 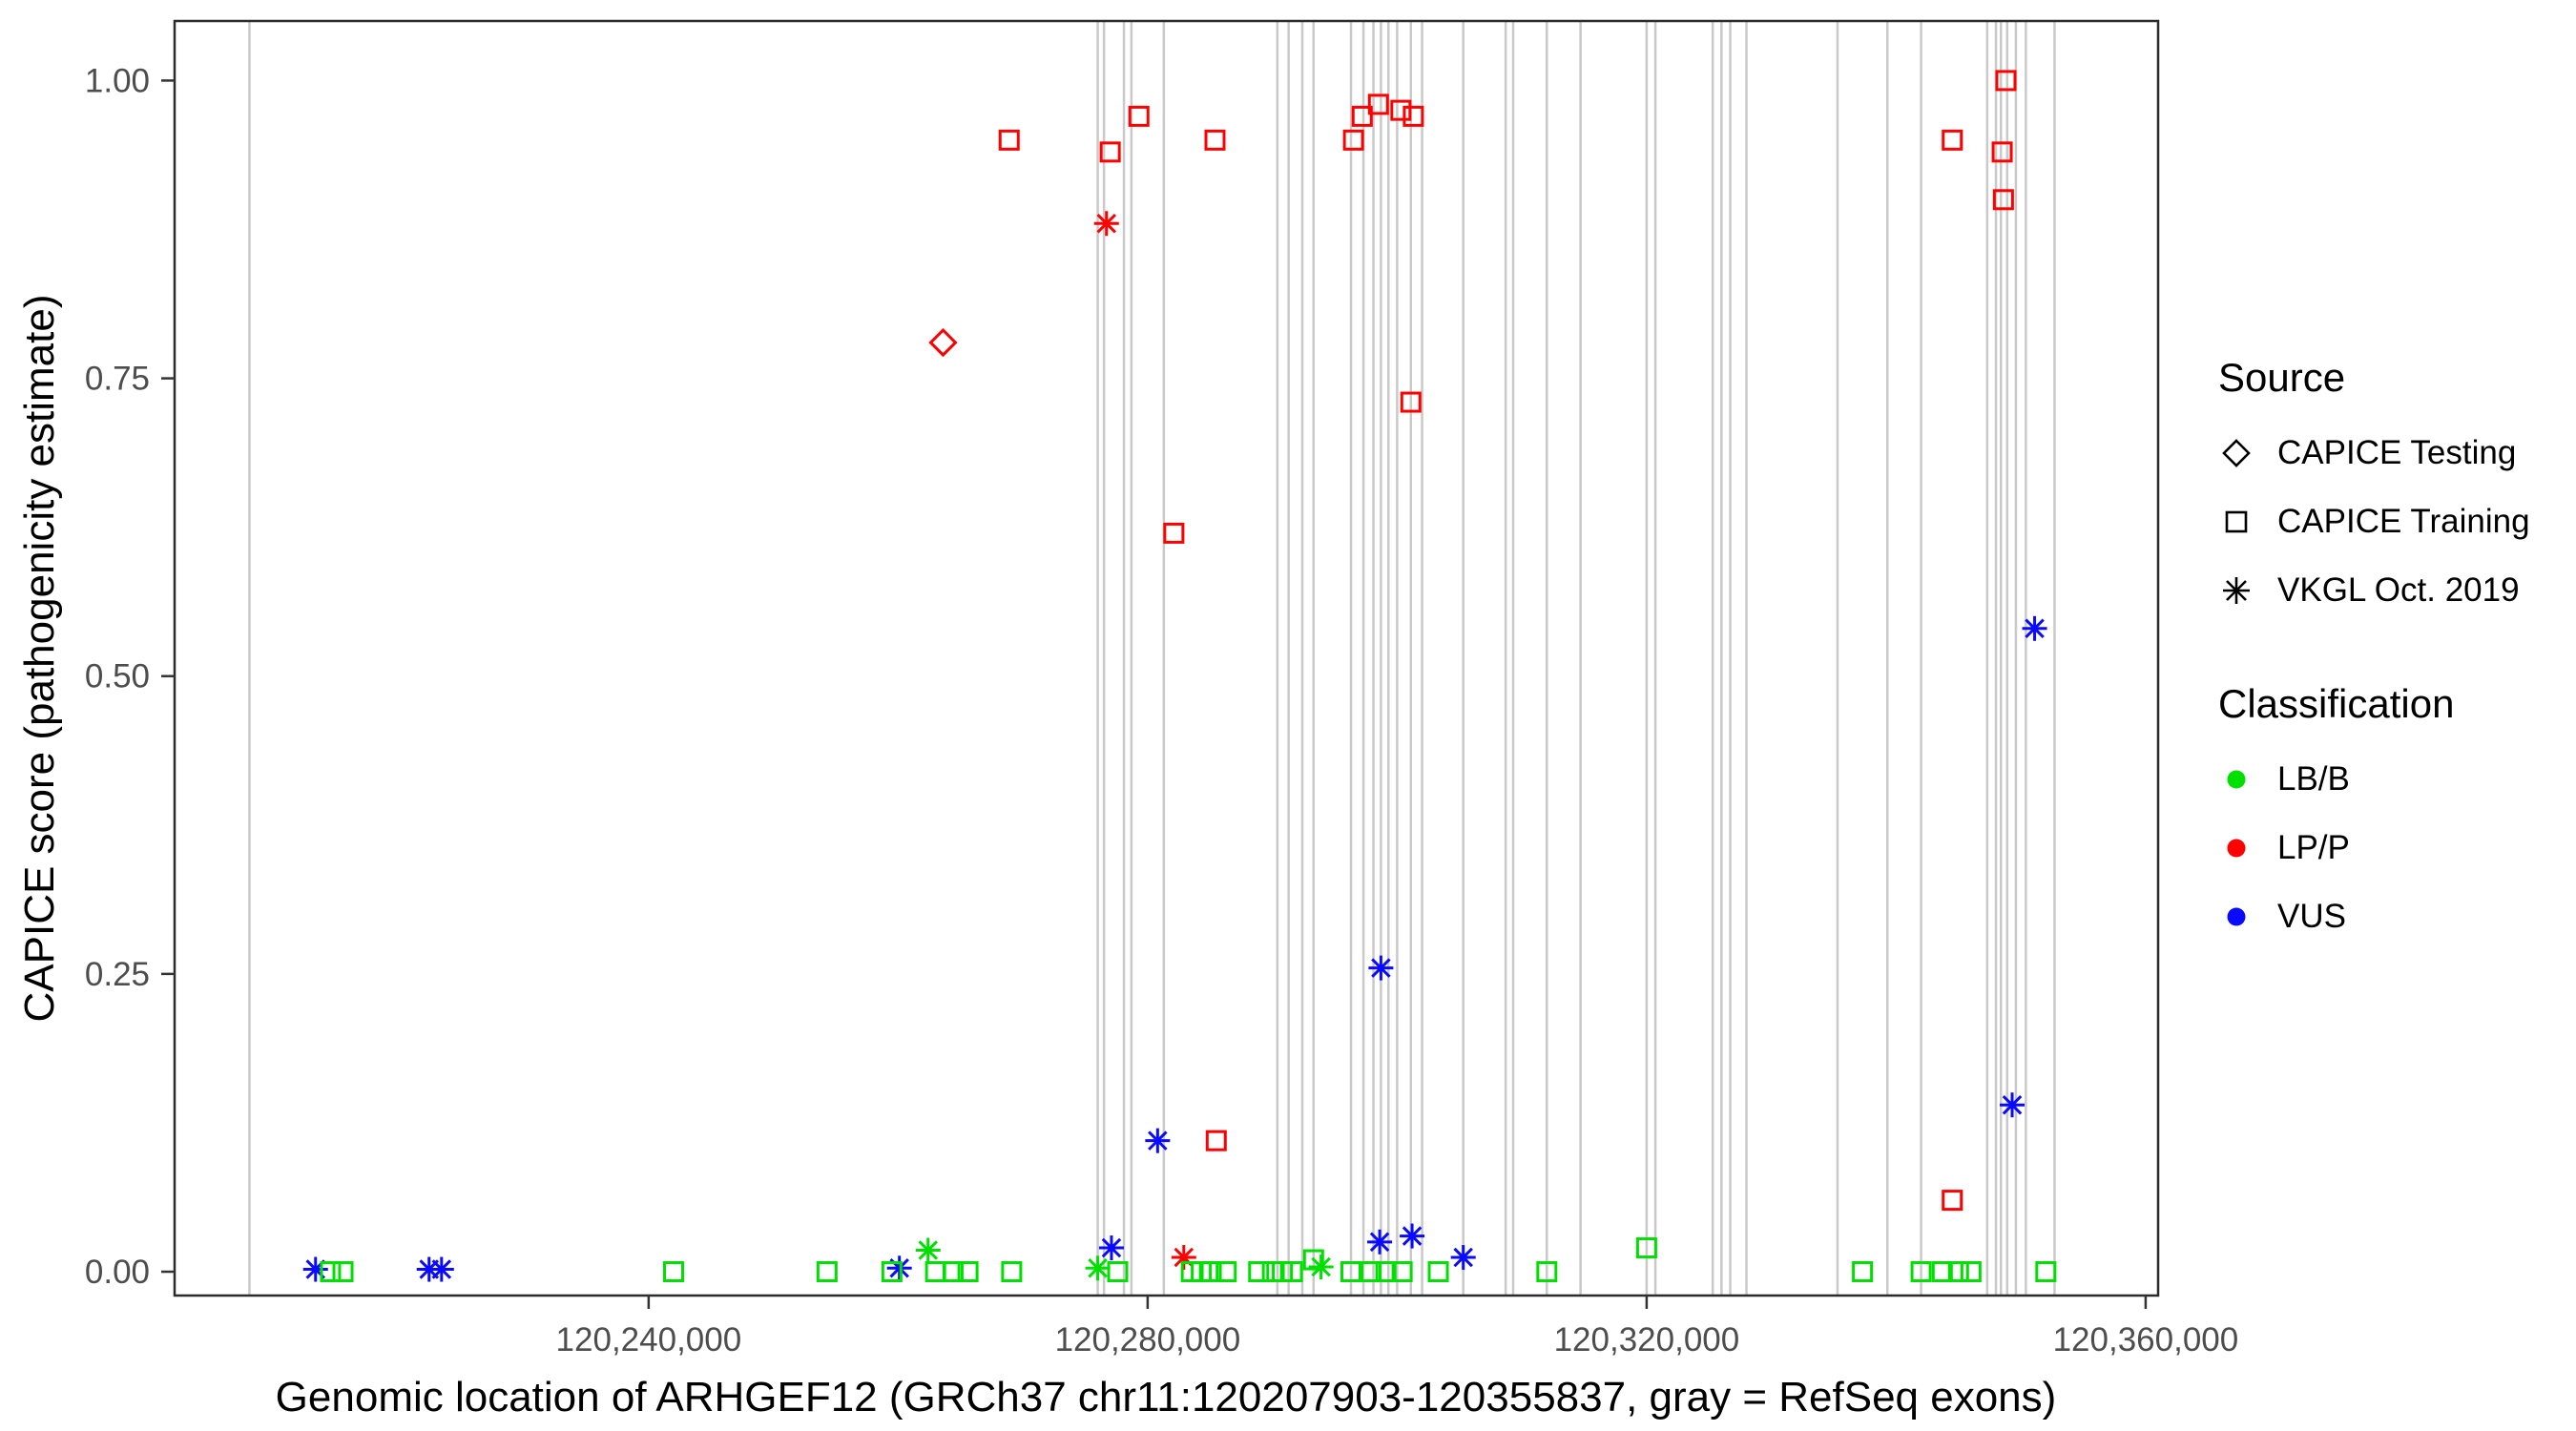 I want to click on y-tick-label: 0.00, so click(x=117, y=1272).